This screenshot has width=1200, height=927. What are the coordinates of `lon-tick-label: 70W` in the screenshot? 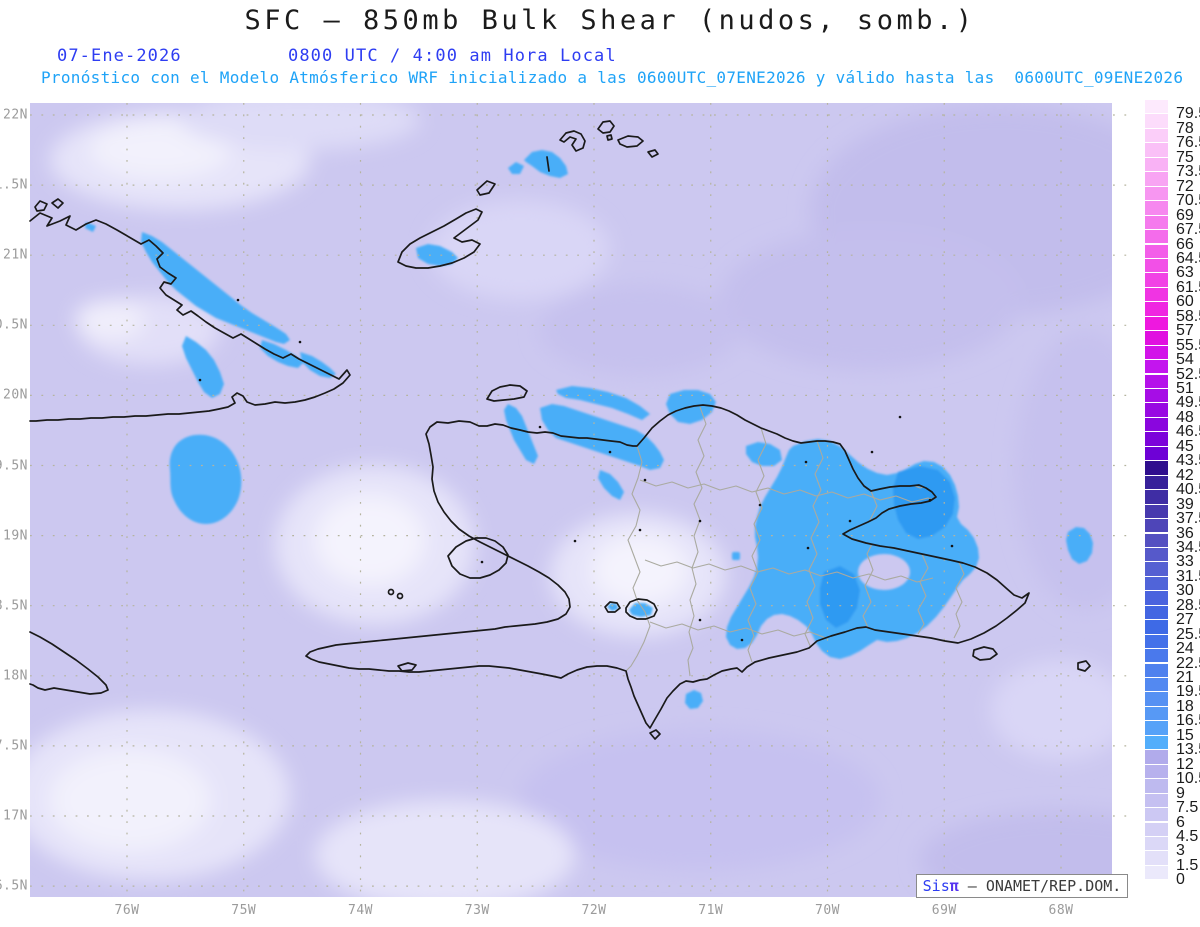 It's located at (827, 910).